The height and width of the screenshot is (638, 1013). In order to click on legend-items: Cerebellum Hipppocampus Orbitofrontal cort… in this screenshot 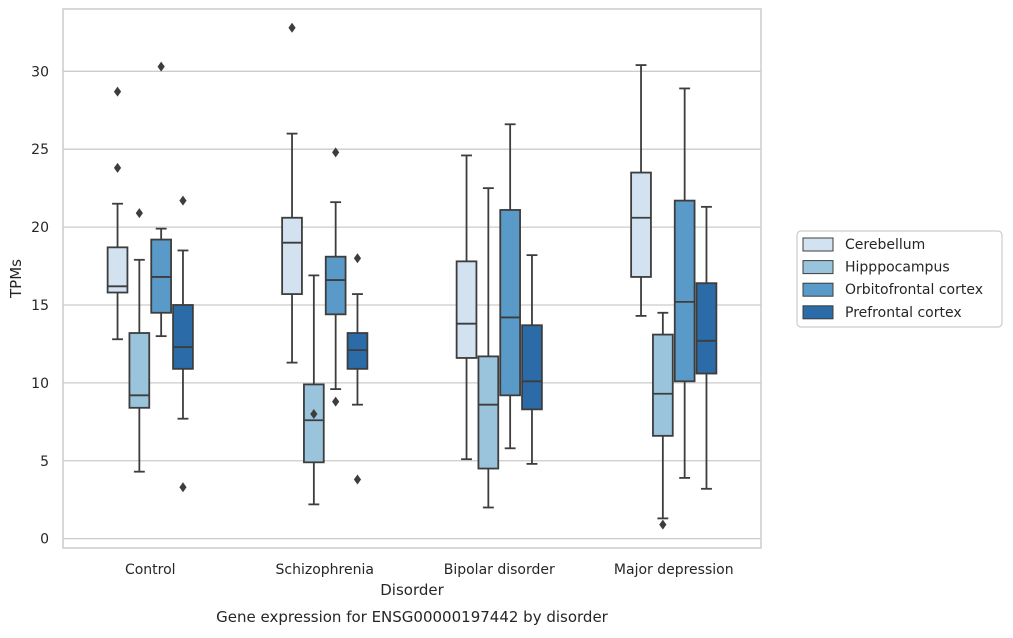, I will do `click(892, 279)`.